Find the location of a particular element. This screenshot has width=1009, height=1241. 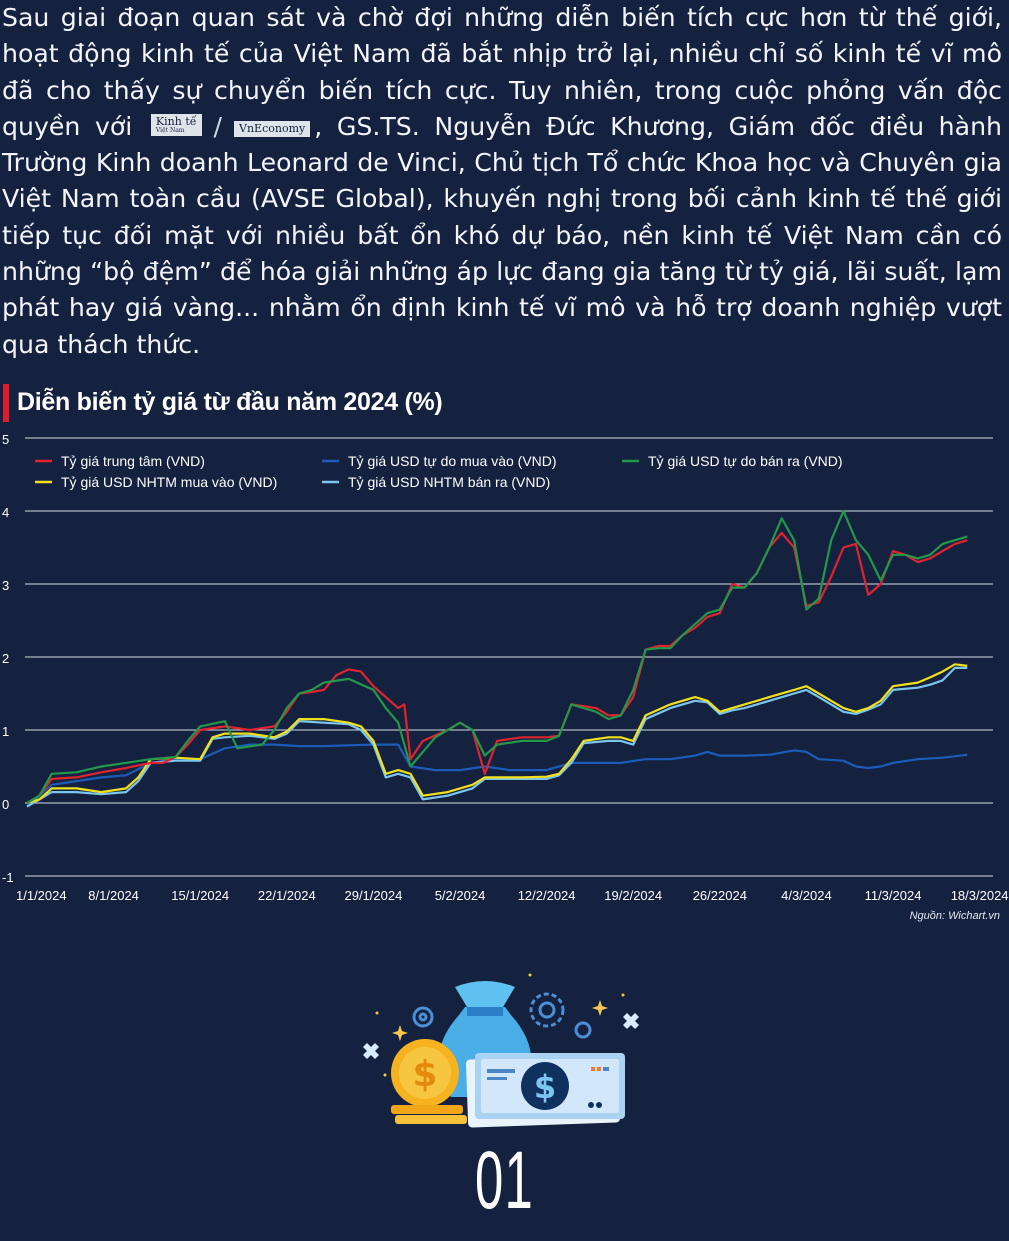

section-number: 01 is located at coordinates (504, 1180).